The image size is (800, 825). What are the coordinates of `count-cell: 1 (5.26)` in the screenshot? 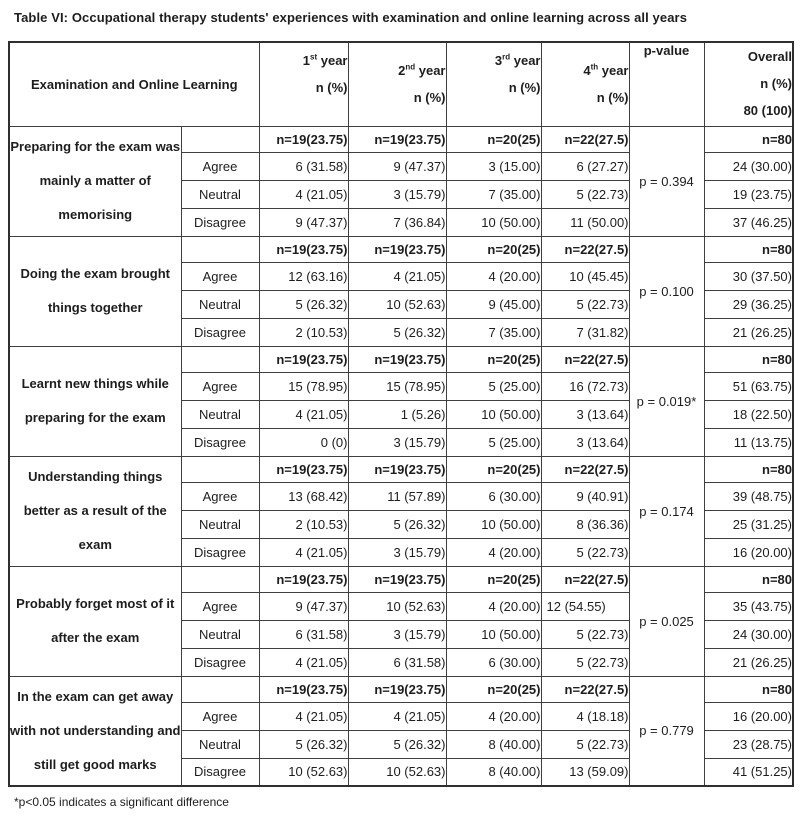 It's located at (397, 414).